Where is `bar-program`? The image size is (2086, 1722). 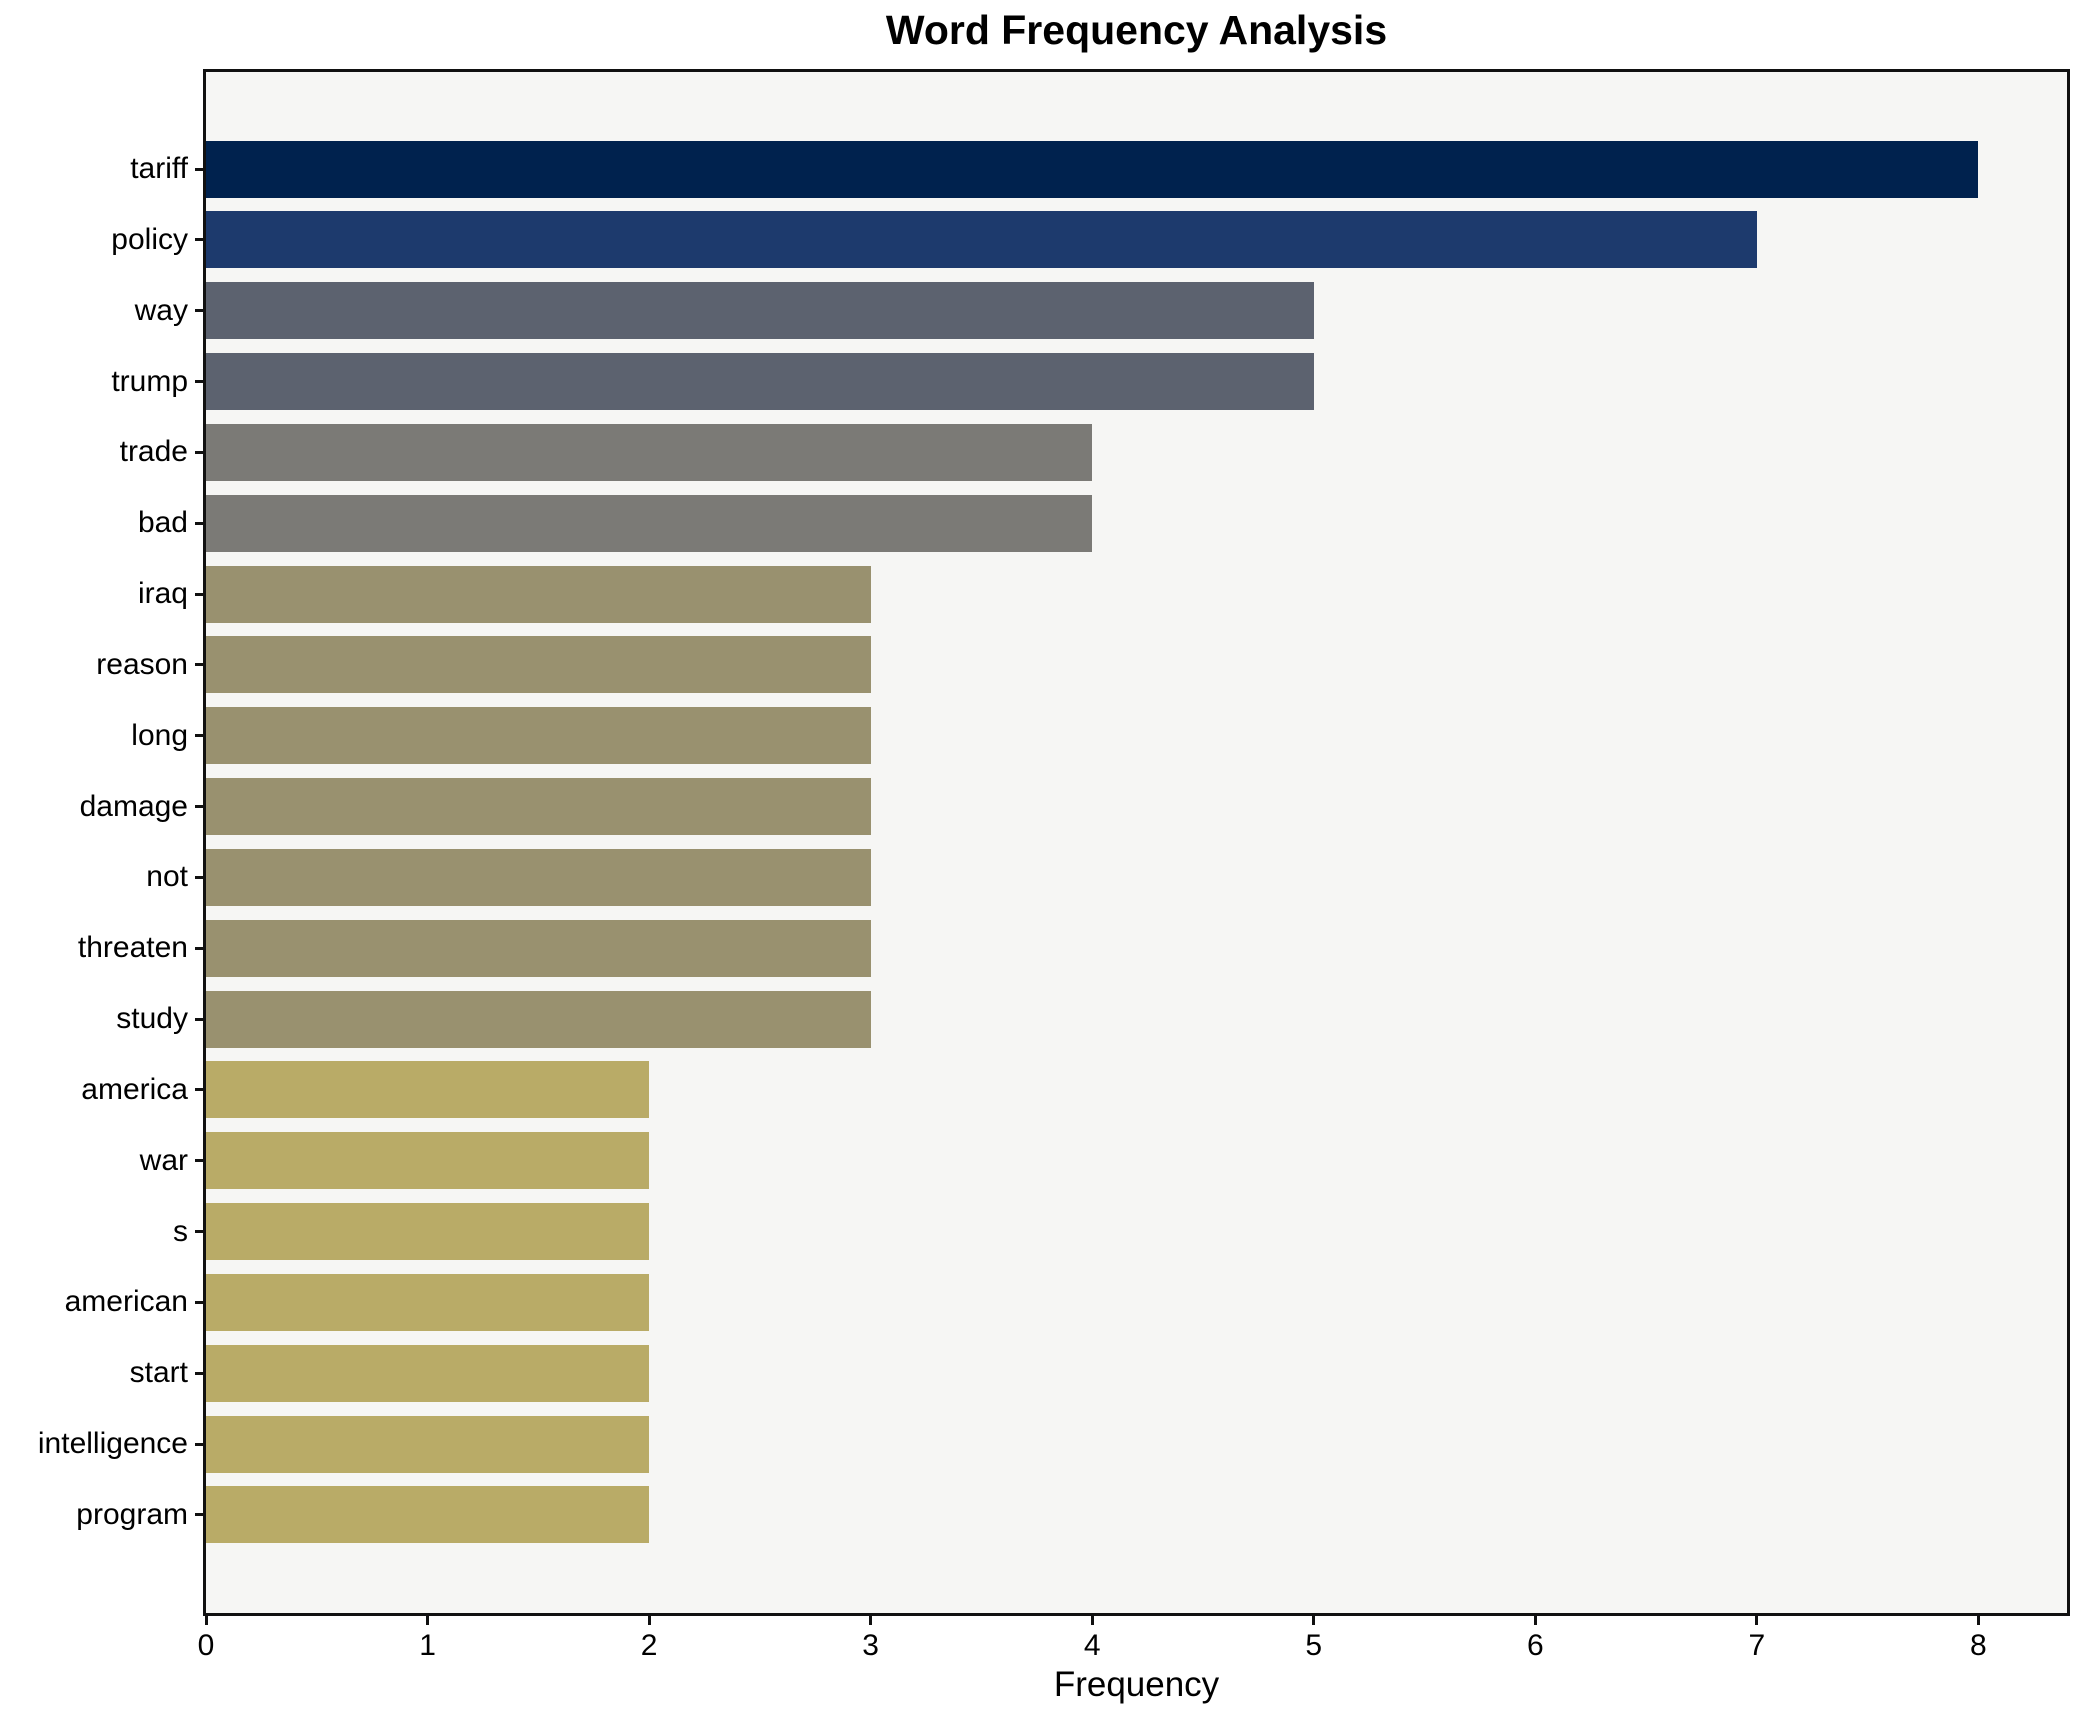
bar-program is located at coordinates (428, 1515).